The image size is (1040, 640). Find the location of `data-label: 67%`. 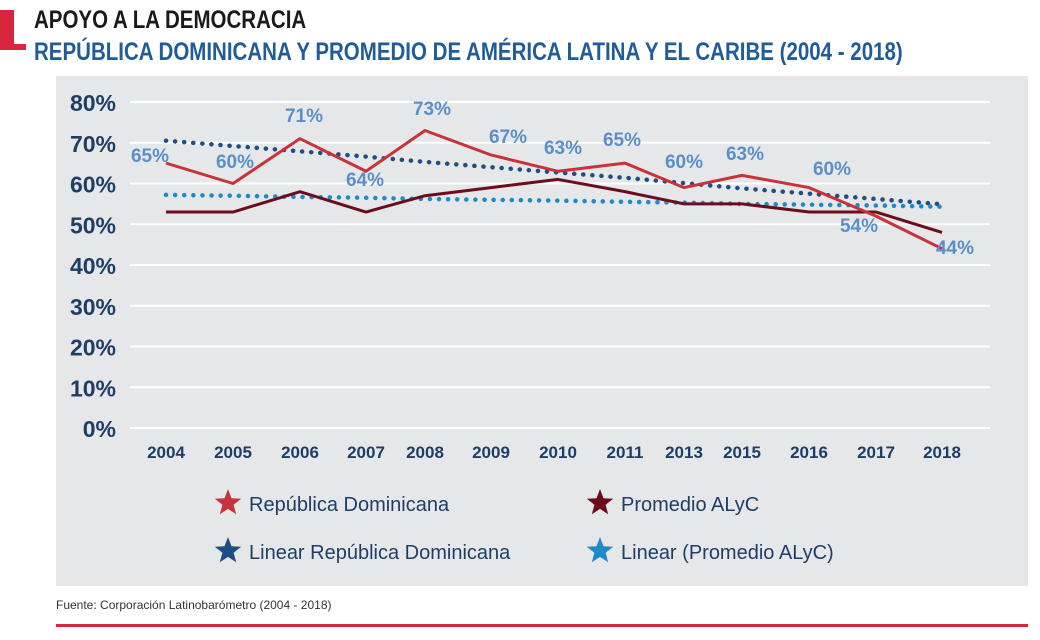

data-label: 67% is located at coordinates (508, 137).